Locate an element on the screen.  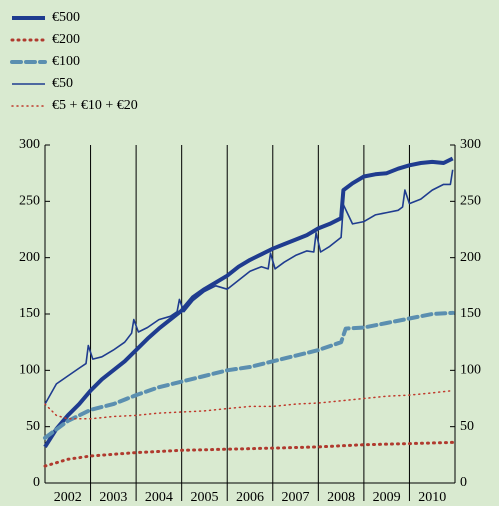
y-tick-label: 100 is located at coordinates (29, 370).